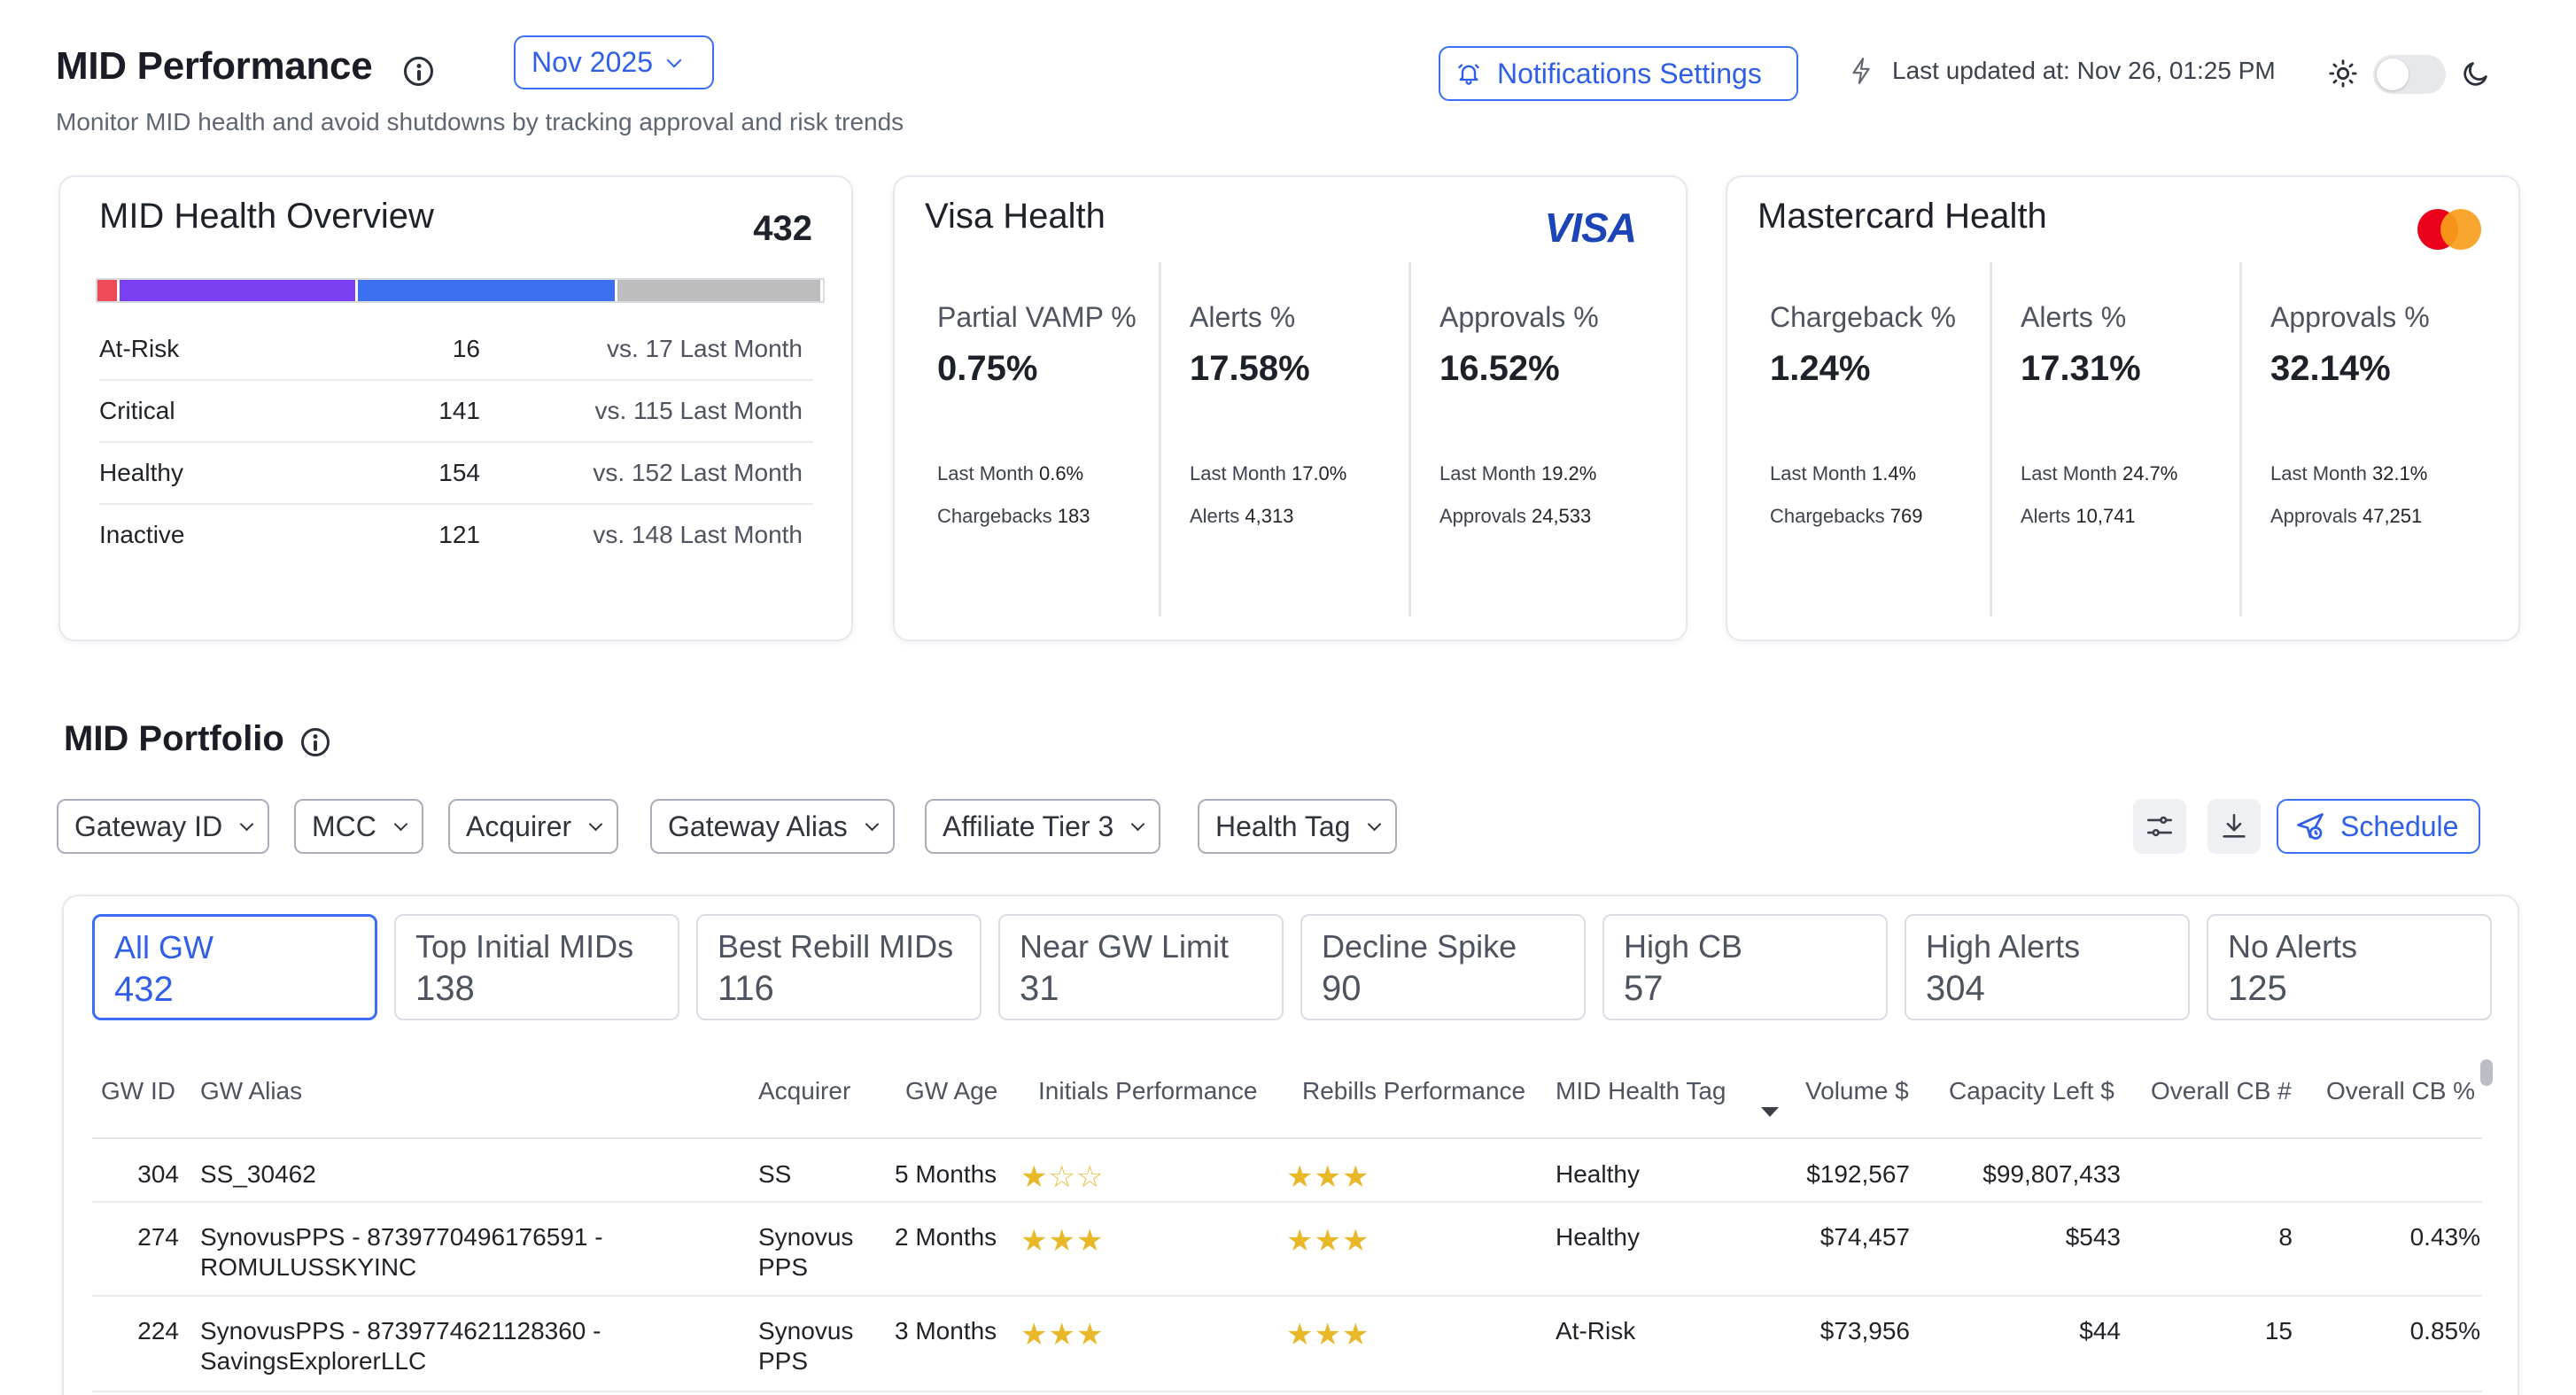  I want to click on segment-tab-top-initial: Top Initial MIDs 138, so click(536, 967).